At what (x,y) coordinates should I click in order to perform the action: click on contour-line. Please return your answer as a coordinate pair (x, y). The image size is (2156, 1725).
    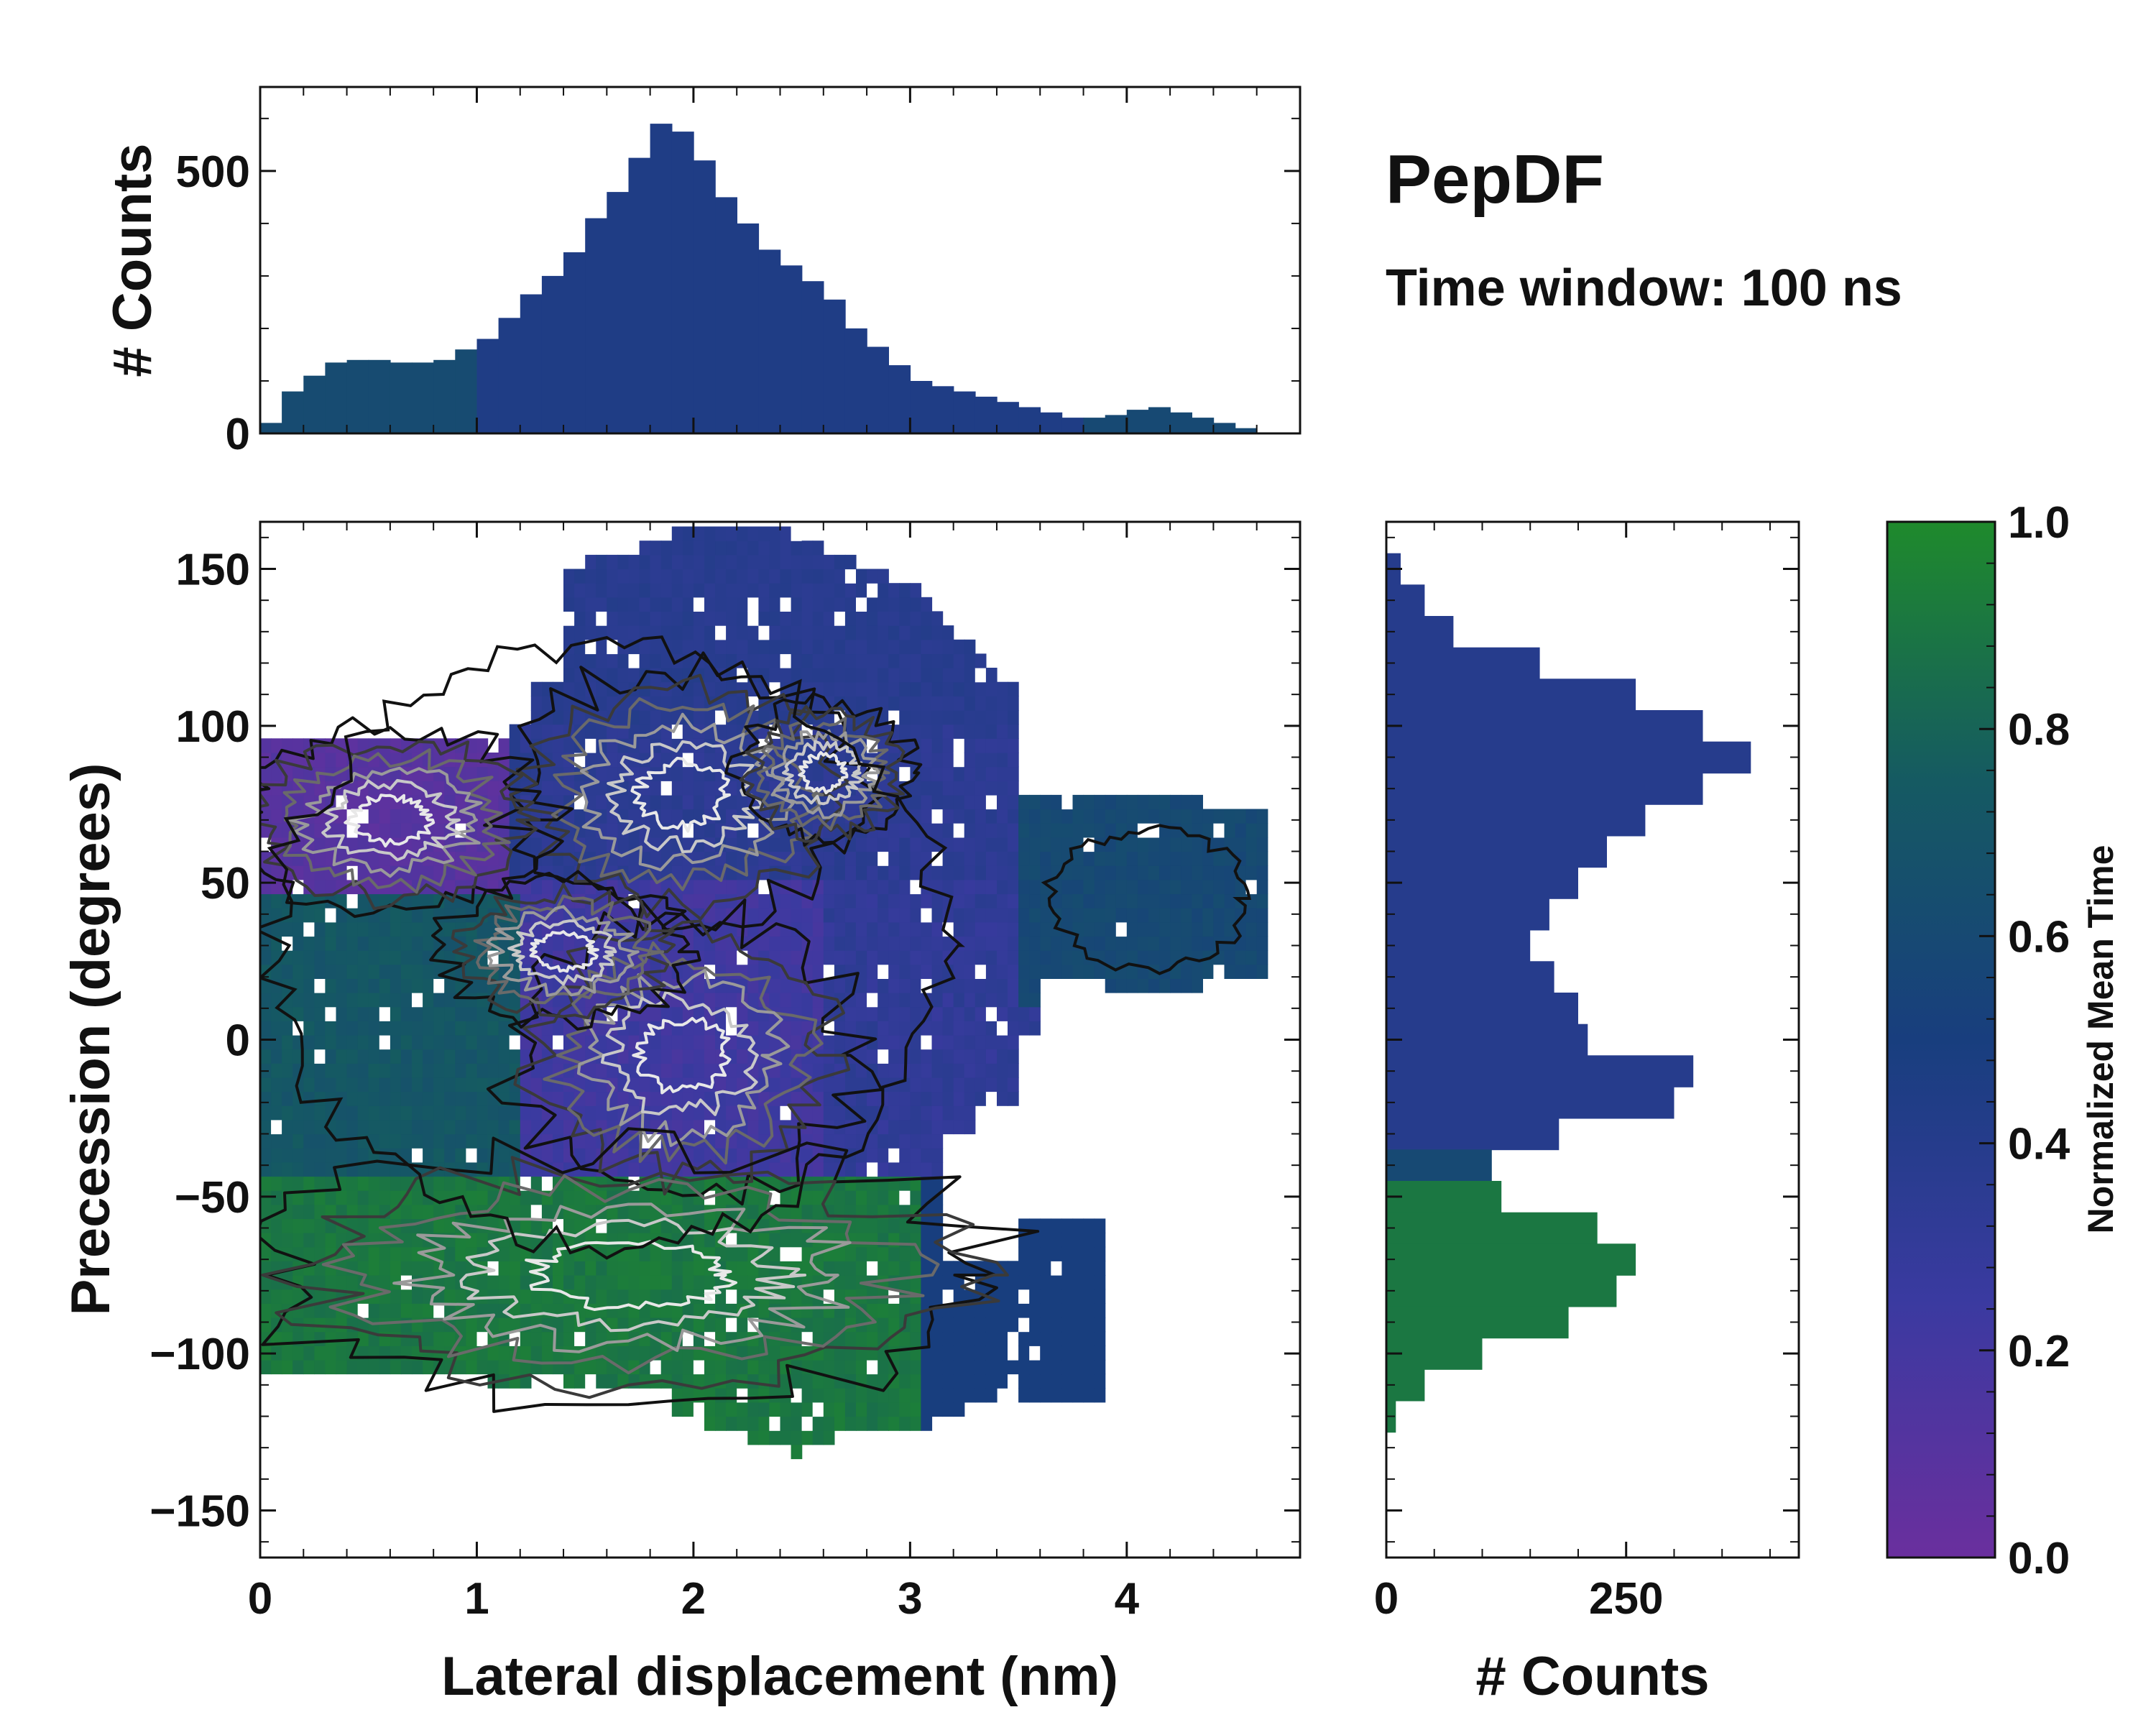
    Looking at the image, I should click on (683, 1058).